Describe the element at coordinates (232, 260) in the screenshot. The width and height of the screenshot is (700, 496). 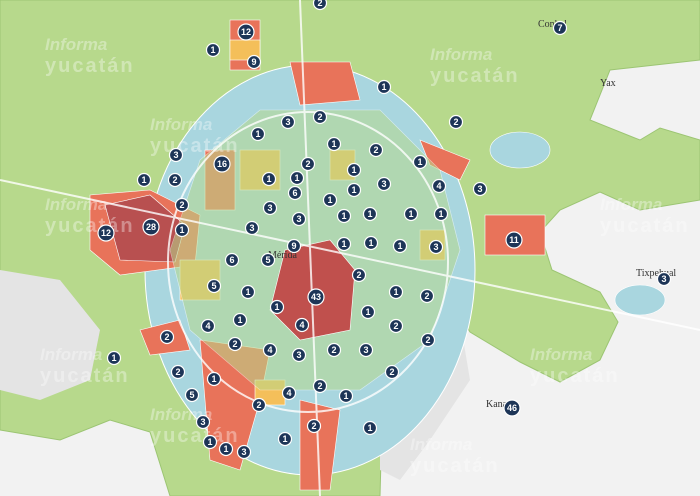
I see `marker: 6` at that location.